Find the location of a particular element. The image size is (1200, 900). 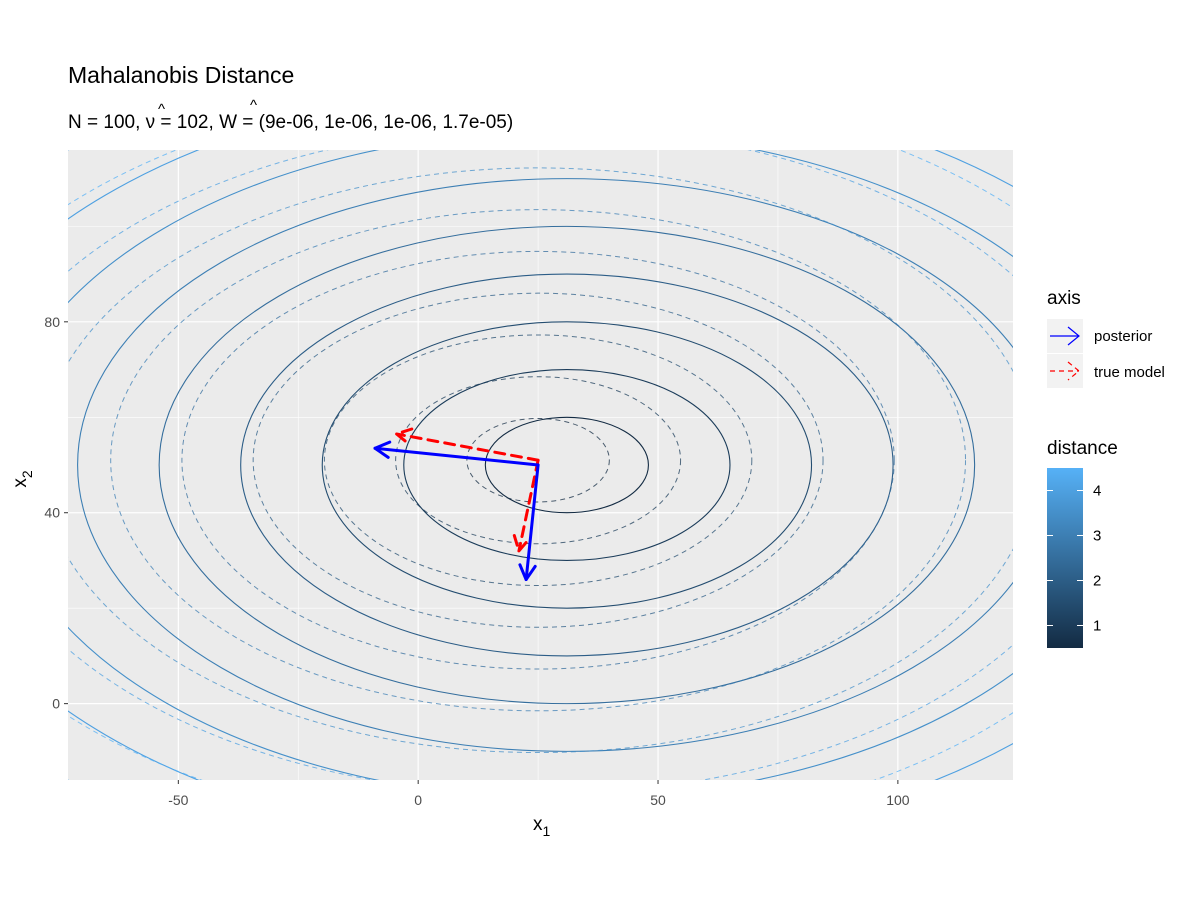

legend-distance-title: distance is located at coordinates (1082, 448).